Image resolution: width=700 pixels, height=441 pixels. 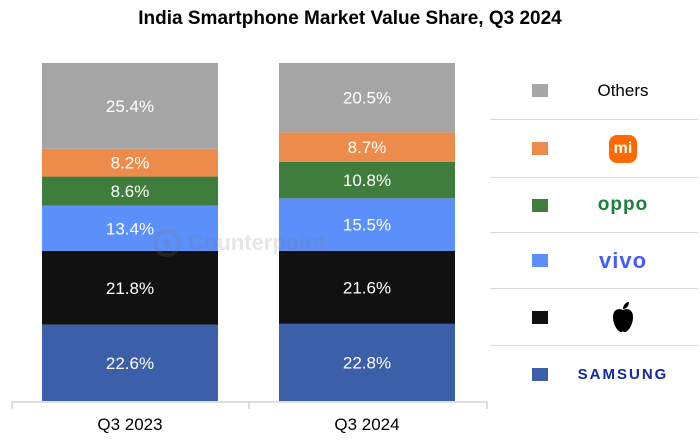 What do you see at coordinates (623, 148) in the screenshot?
I see `mi-logo-icon: mi` at bounding box center [623, 148].